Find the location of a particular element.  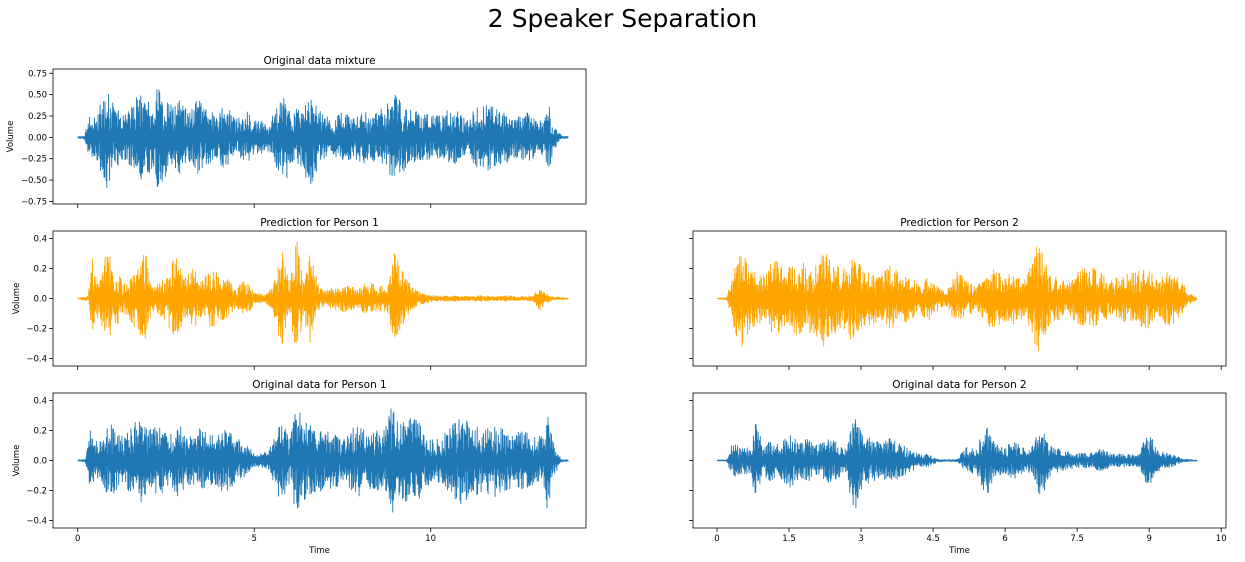

y-tick-label: −0.50 is located at coordinates (34, 181).